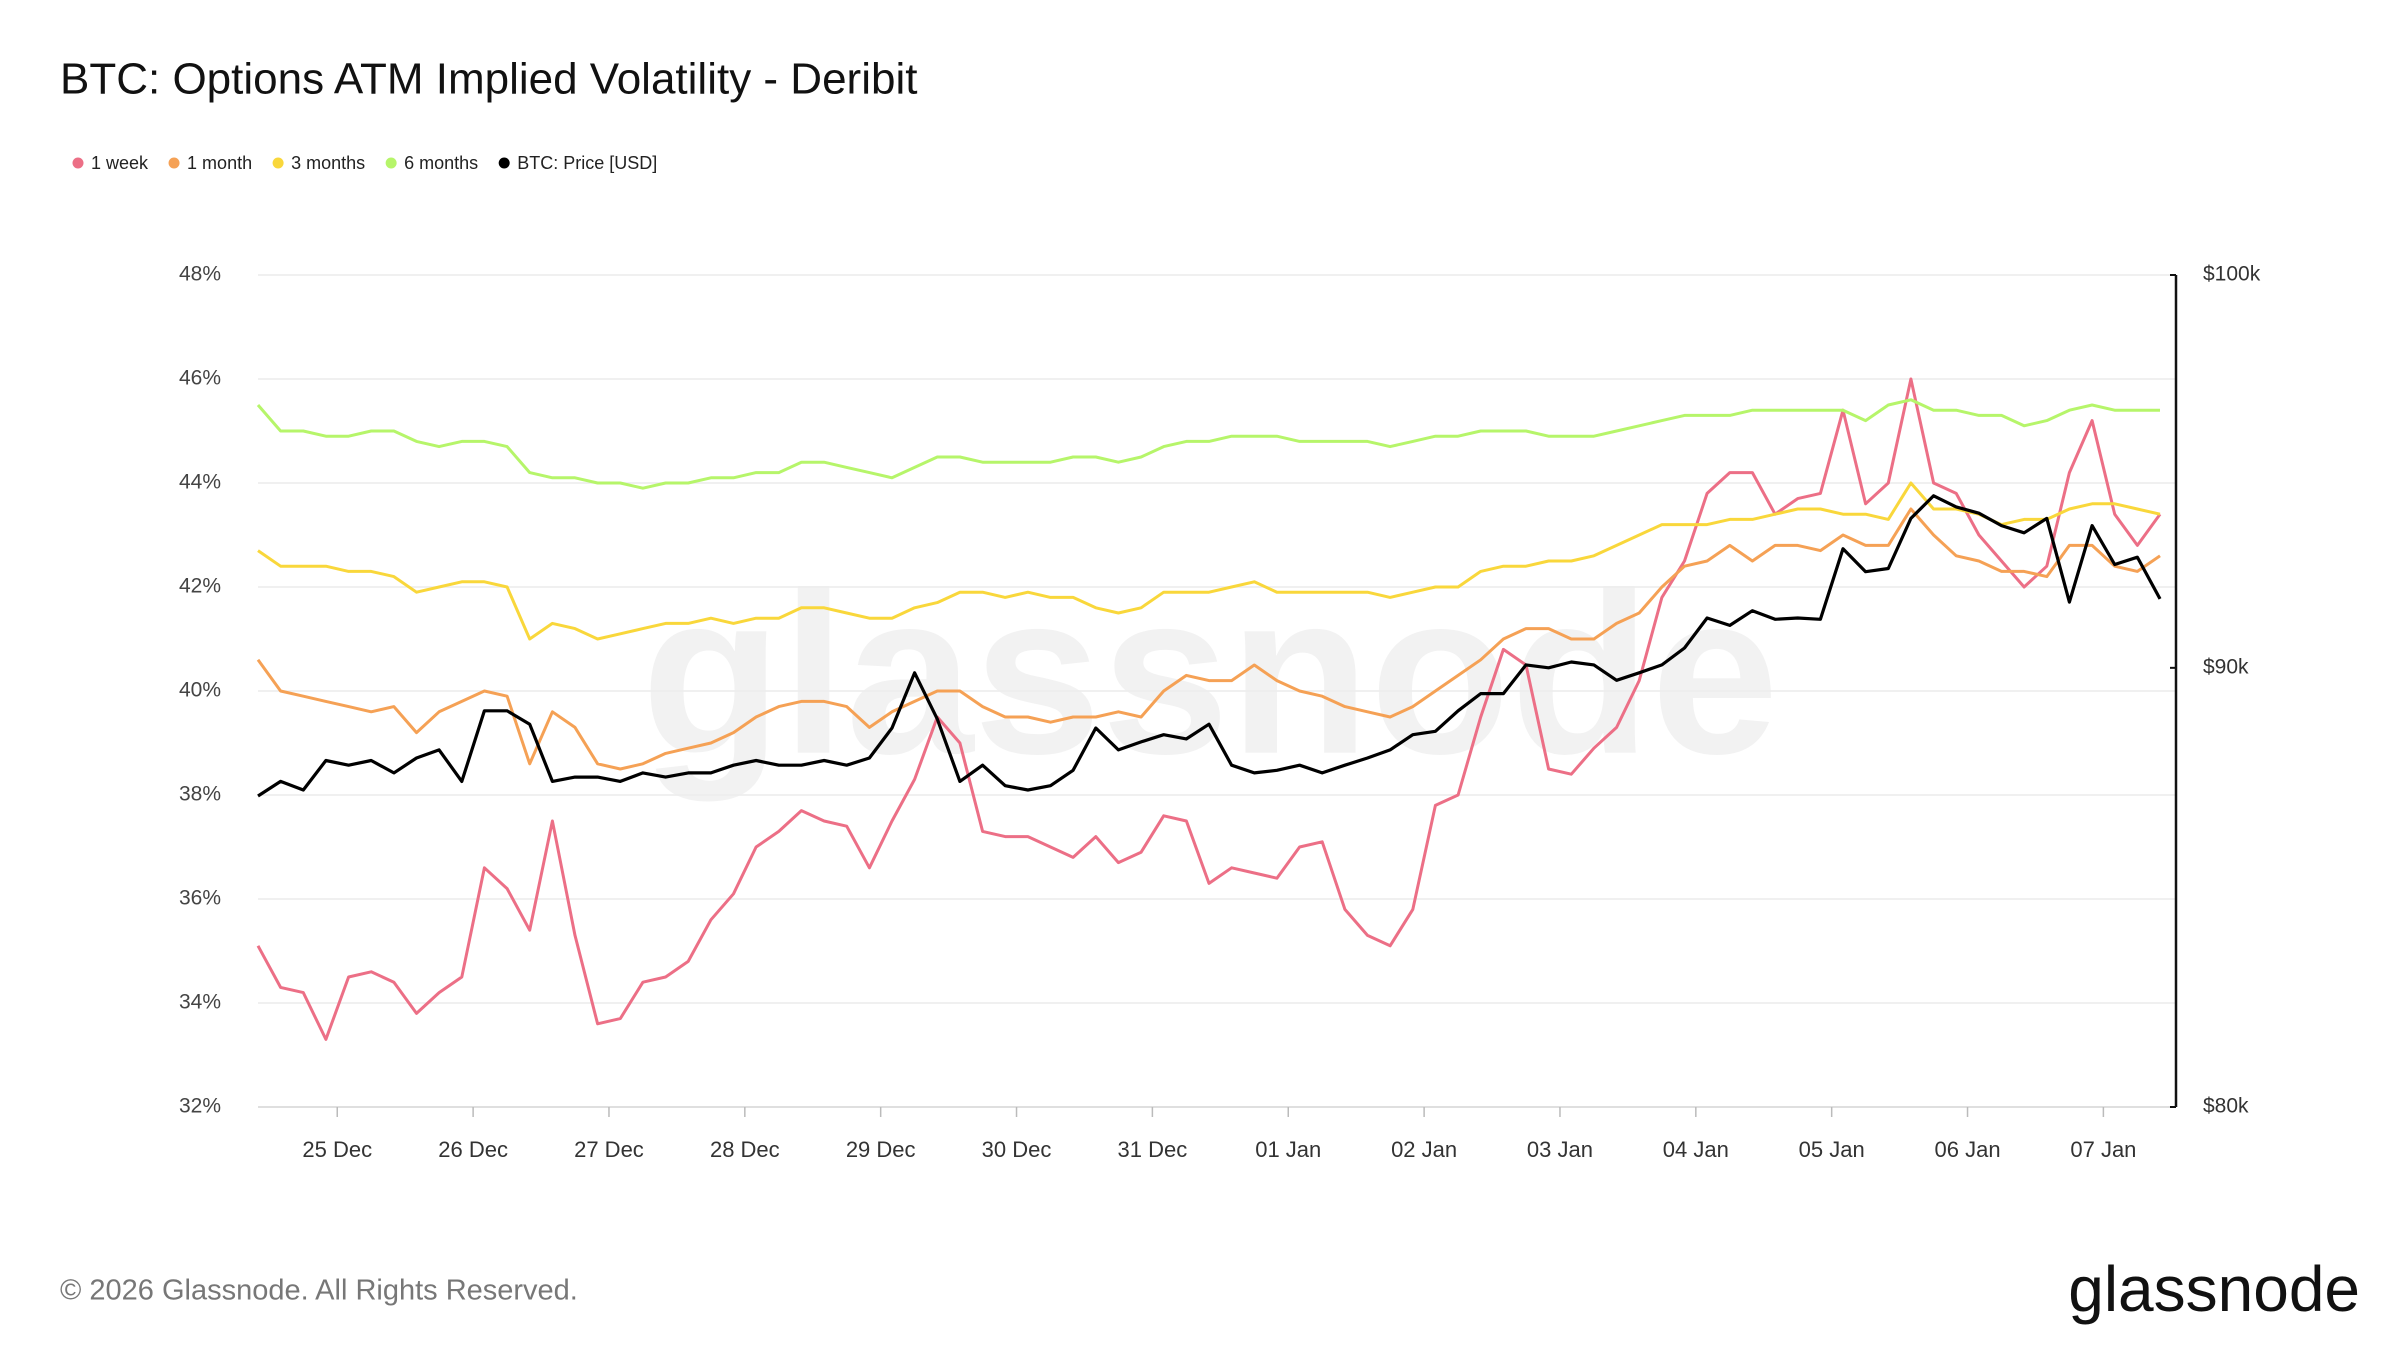 The width and height of the screenshot is (2400, 1355). Describe the element at coordinates (200, 898) in the screenshot. I see `y-tick-label: 36%` at that location.